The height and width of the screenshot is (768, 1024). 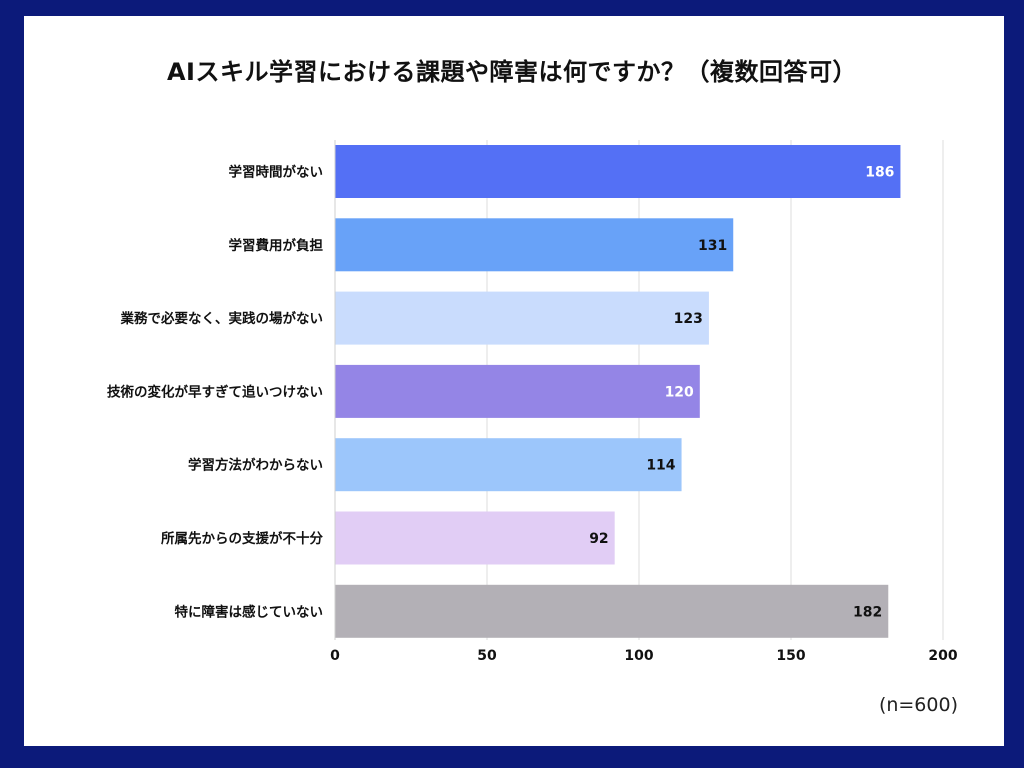 I want to click on value-label: 120, so click(x=679, y=392).